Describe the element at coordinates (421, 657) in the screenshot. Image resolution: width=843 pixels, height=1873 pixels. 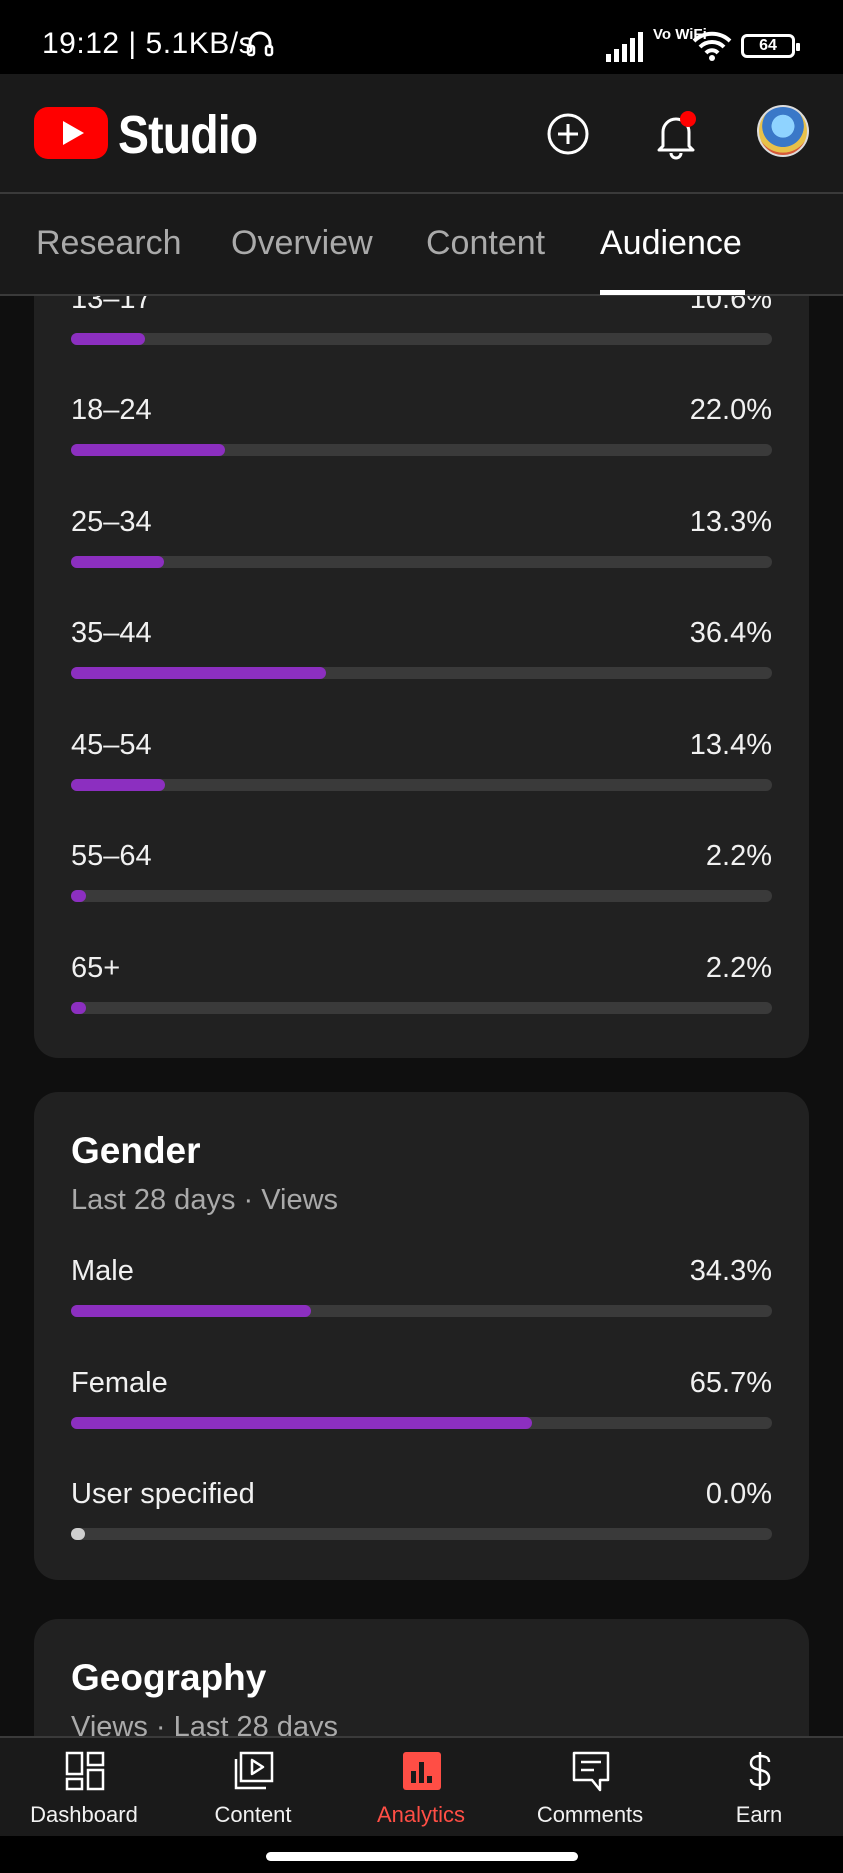
I see `age-row: 35–44 36.4%` at that location.